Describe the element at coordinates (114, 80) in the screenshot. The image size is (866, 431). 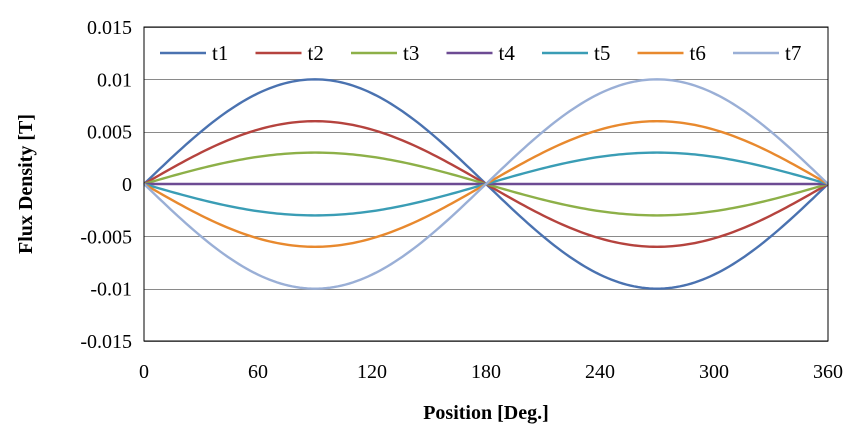
I see `y-tick-label: 0.01` at that location.